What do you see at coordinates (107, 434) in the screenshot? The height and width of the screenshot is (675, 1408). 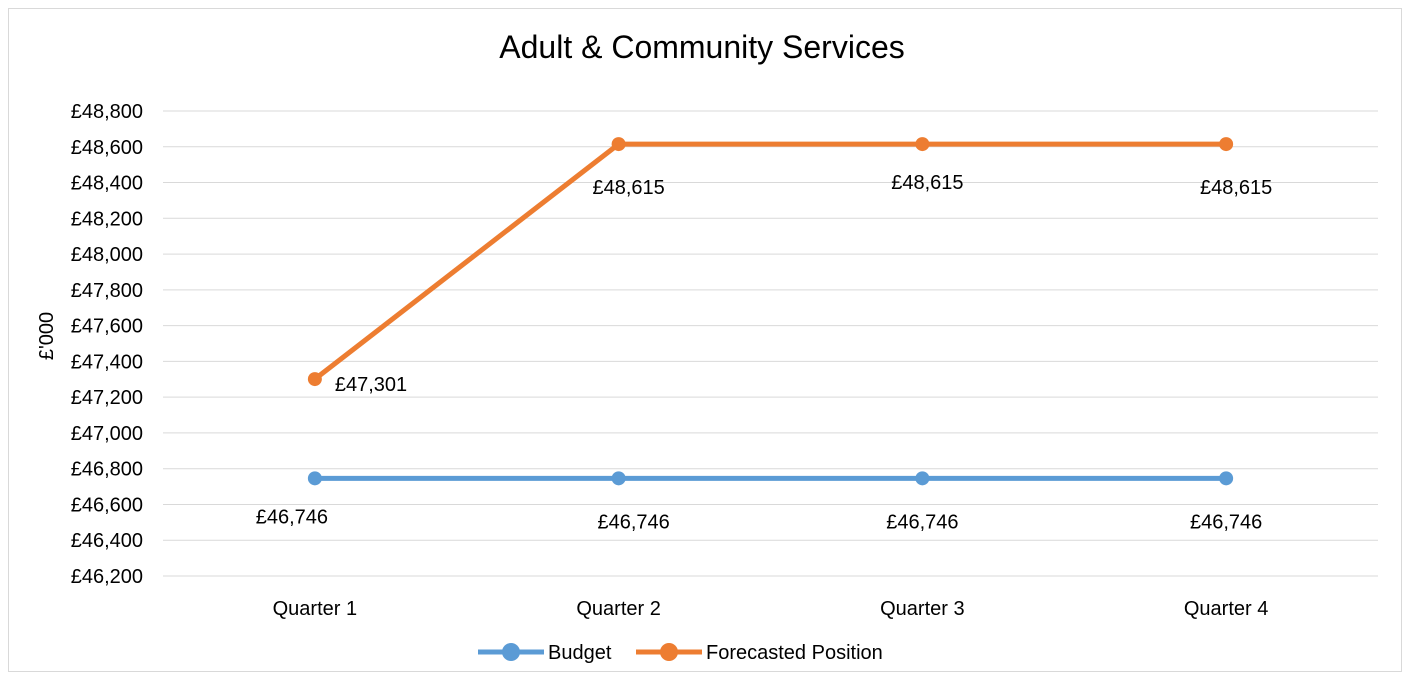 I see `y-tick-label: £47,000` at bounding box center [107, 434].